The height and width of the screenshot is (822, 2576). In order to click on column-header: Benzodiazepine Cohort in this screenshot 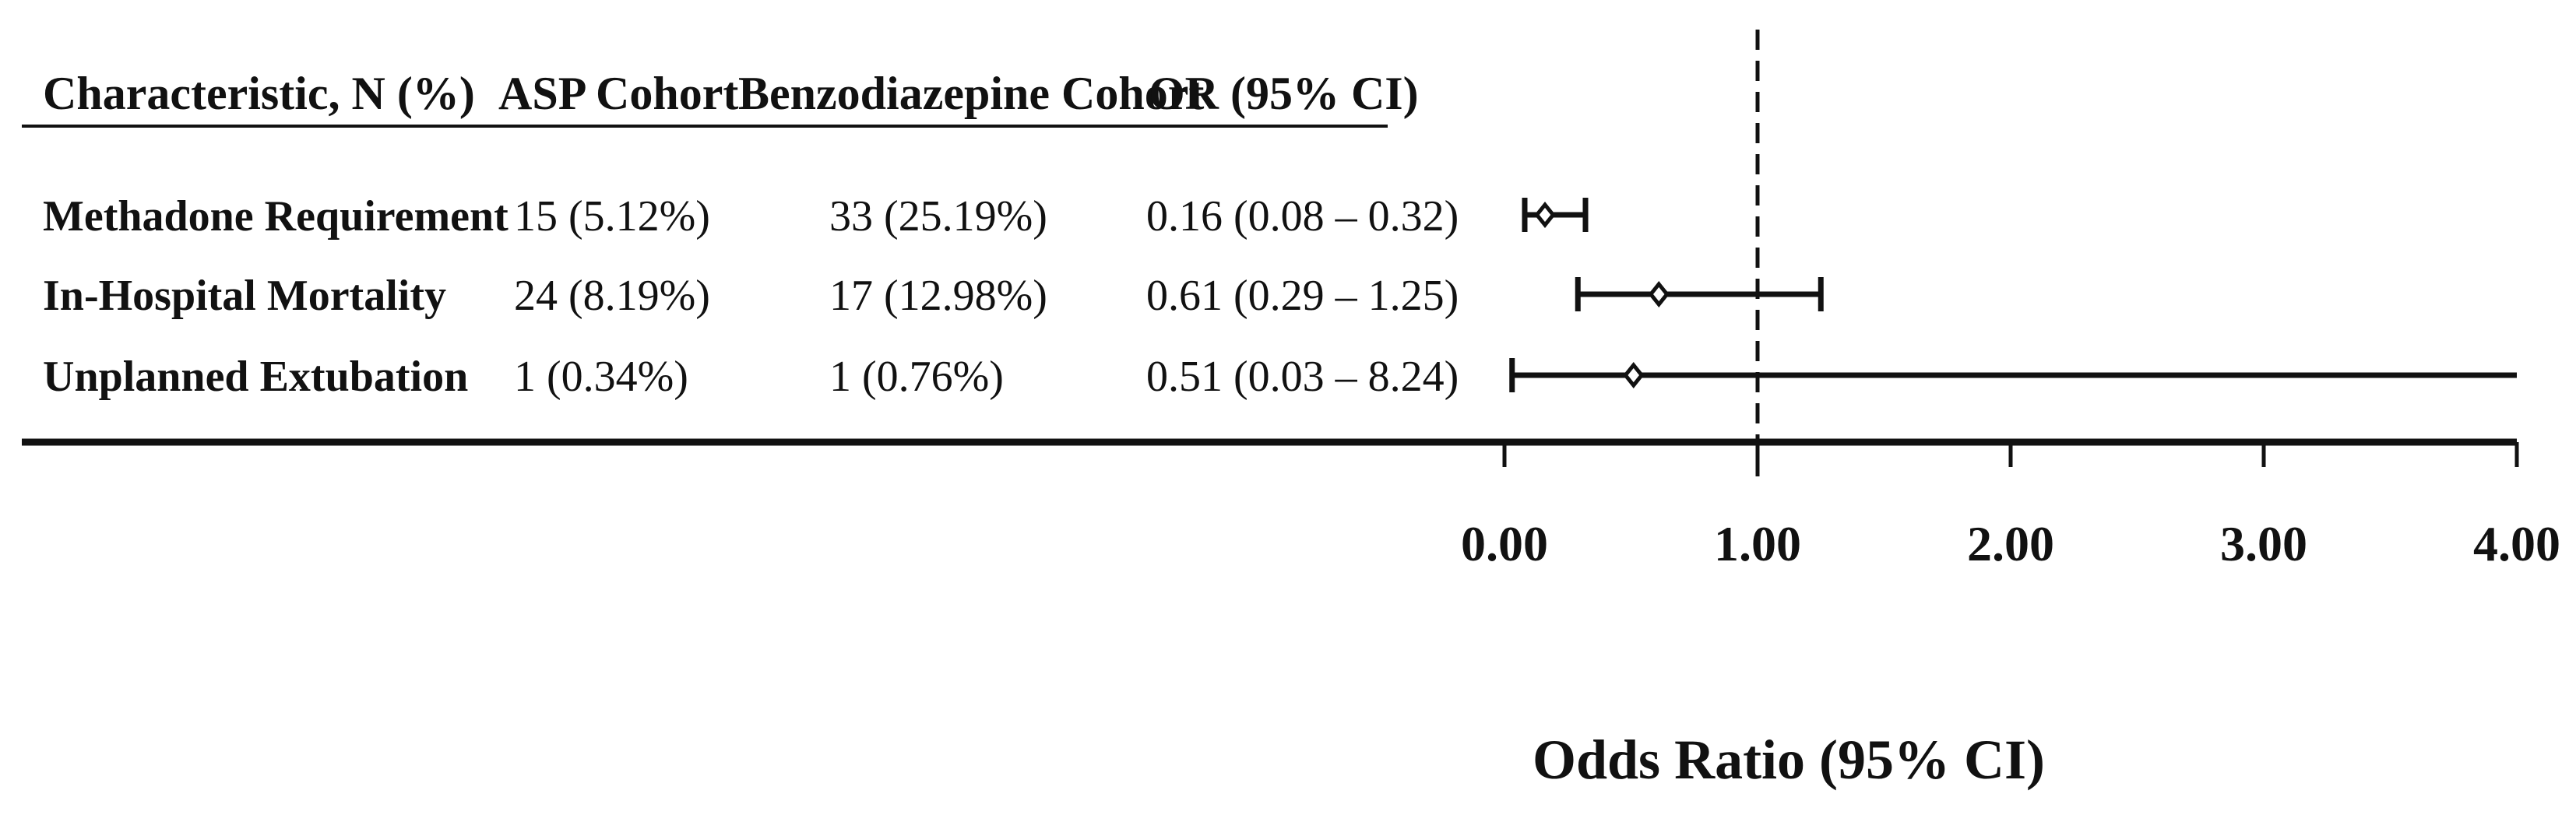, I will do `click(971, 94)`.